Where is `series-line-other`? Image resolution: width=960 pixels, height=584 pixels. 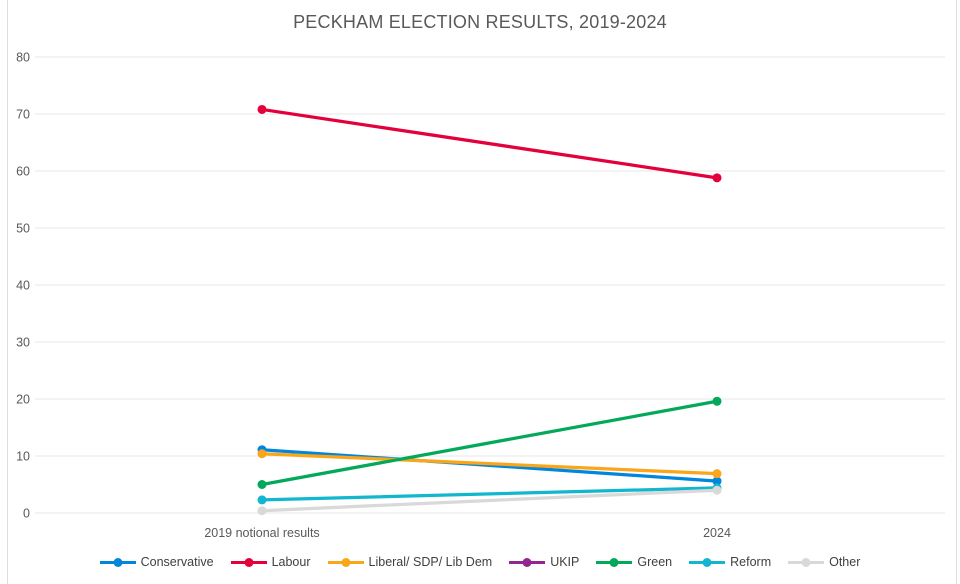 series-line-other is located at coordinates (489, 500).